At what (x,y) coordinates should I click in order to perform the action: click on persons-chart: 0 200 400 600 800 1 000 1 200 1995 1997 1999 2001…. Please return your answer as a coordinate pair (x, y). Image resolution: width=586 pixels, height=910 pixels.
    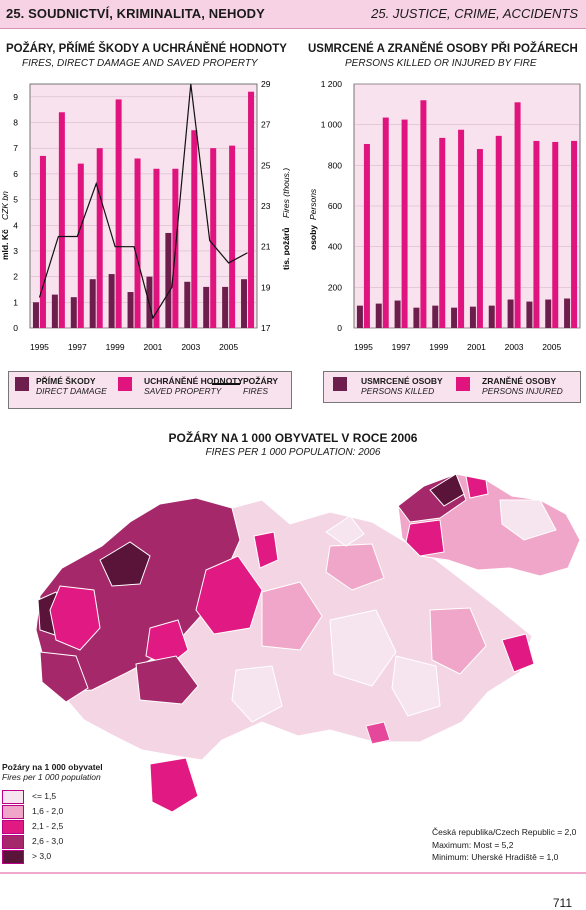
    Looking at the image, I should click on (444, 215).